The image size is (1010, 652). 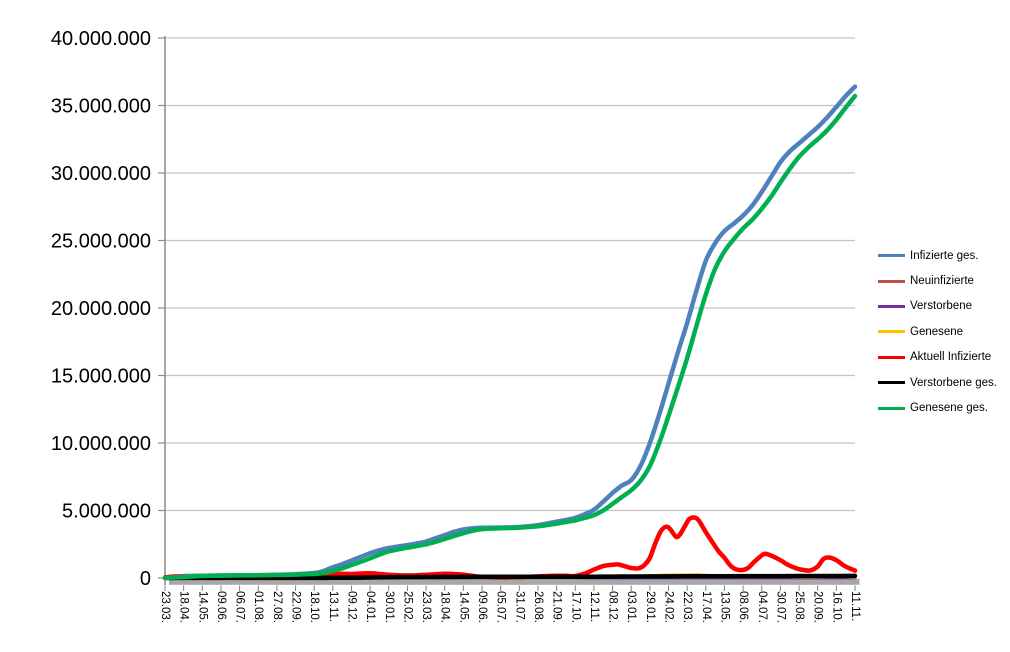 What do you see at coordinates (944, 255) in the screenshot?
I see `legend-label-infizierte-ges: Infizierte ges.` at bounding box center [944, 255].